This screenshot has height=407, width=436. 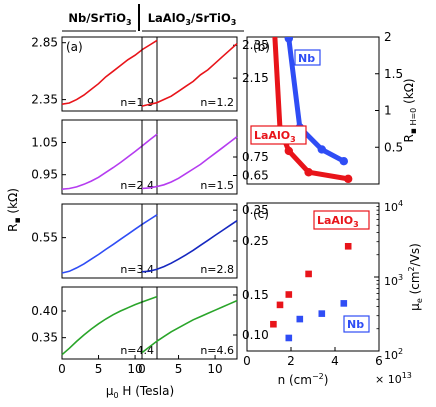 I want to click on panel-label: (b), so click(x=261, y=47).